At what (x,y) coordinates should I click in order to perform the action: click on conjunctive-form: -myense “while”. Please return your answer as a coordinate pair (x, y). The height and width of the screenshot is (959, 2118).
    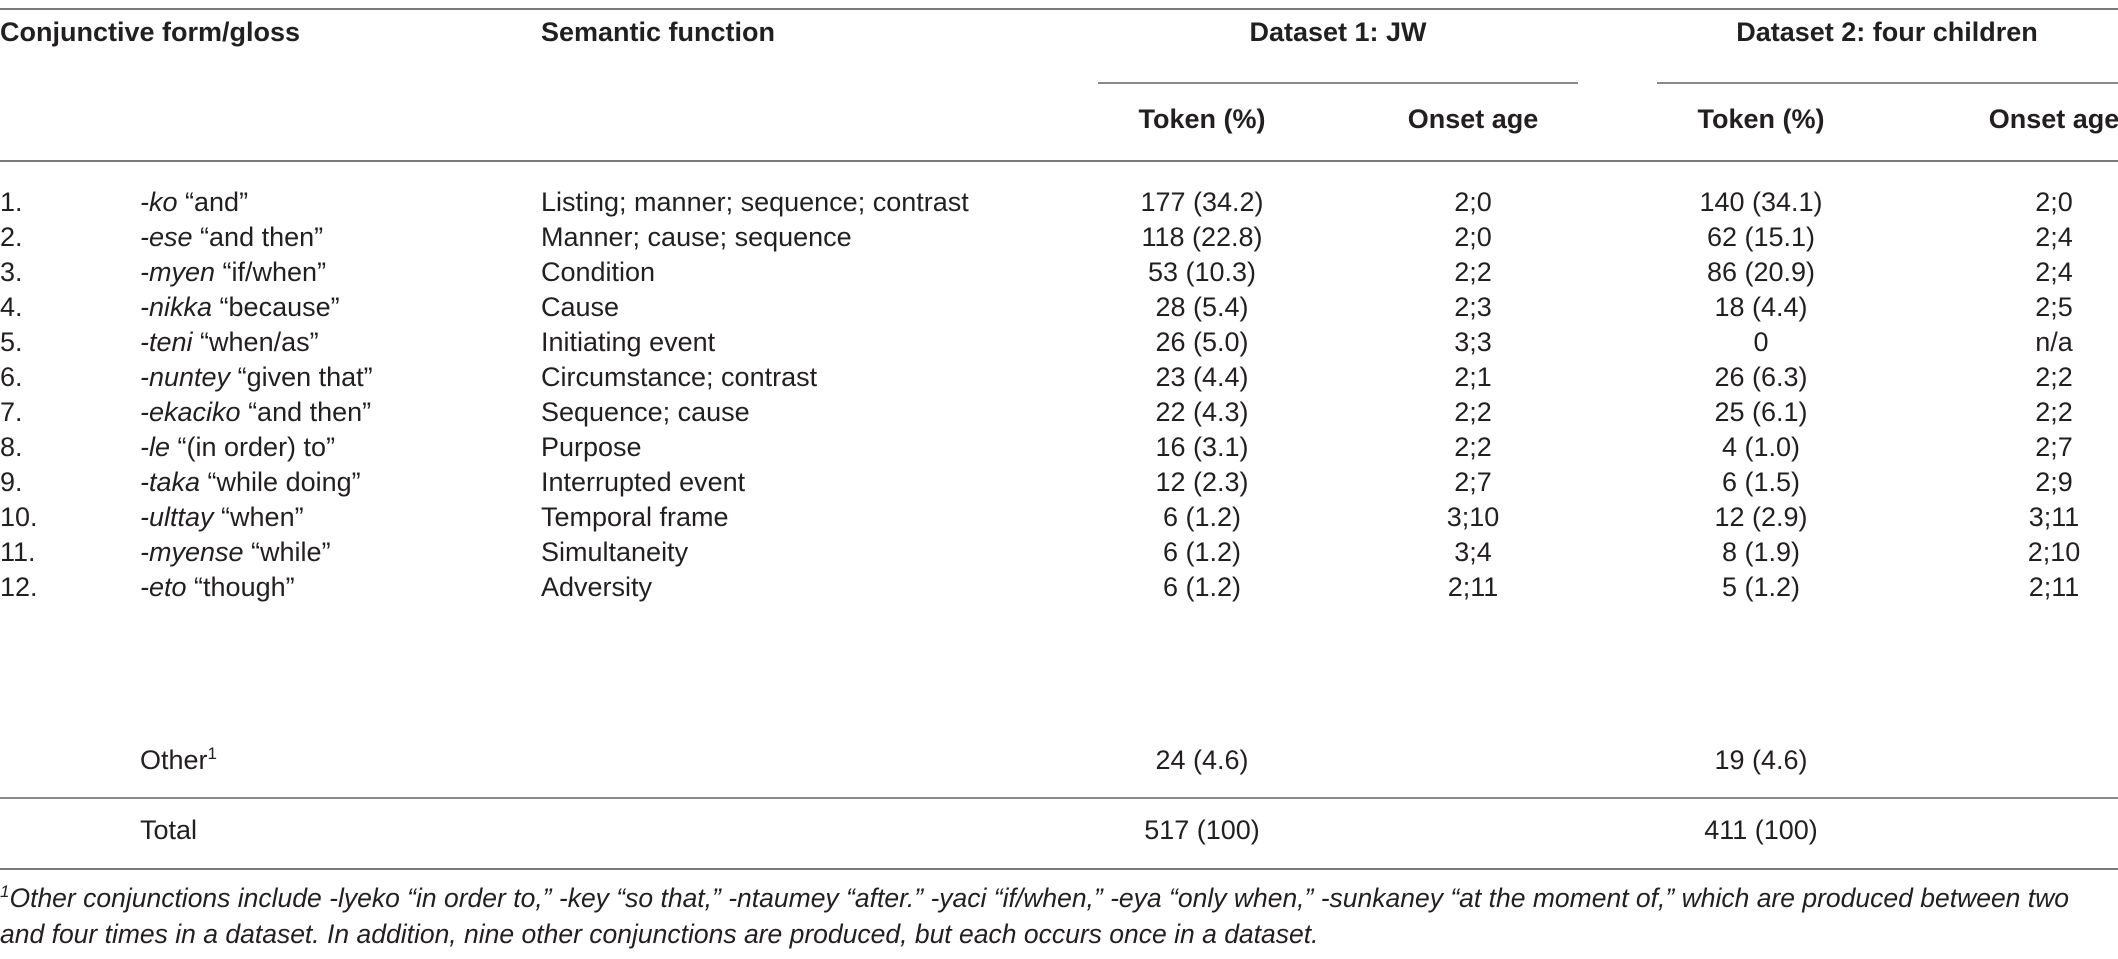
    Looking at the image, I should click on (235, 552).